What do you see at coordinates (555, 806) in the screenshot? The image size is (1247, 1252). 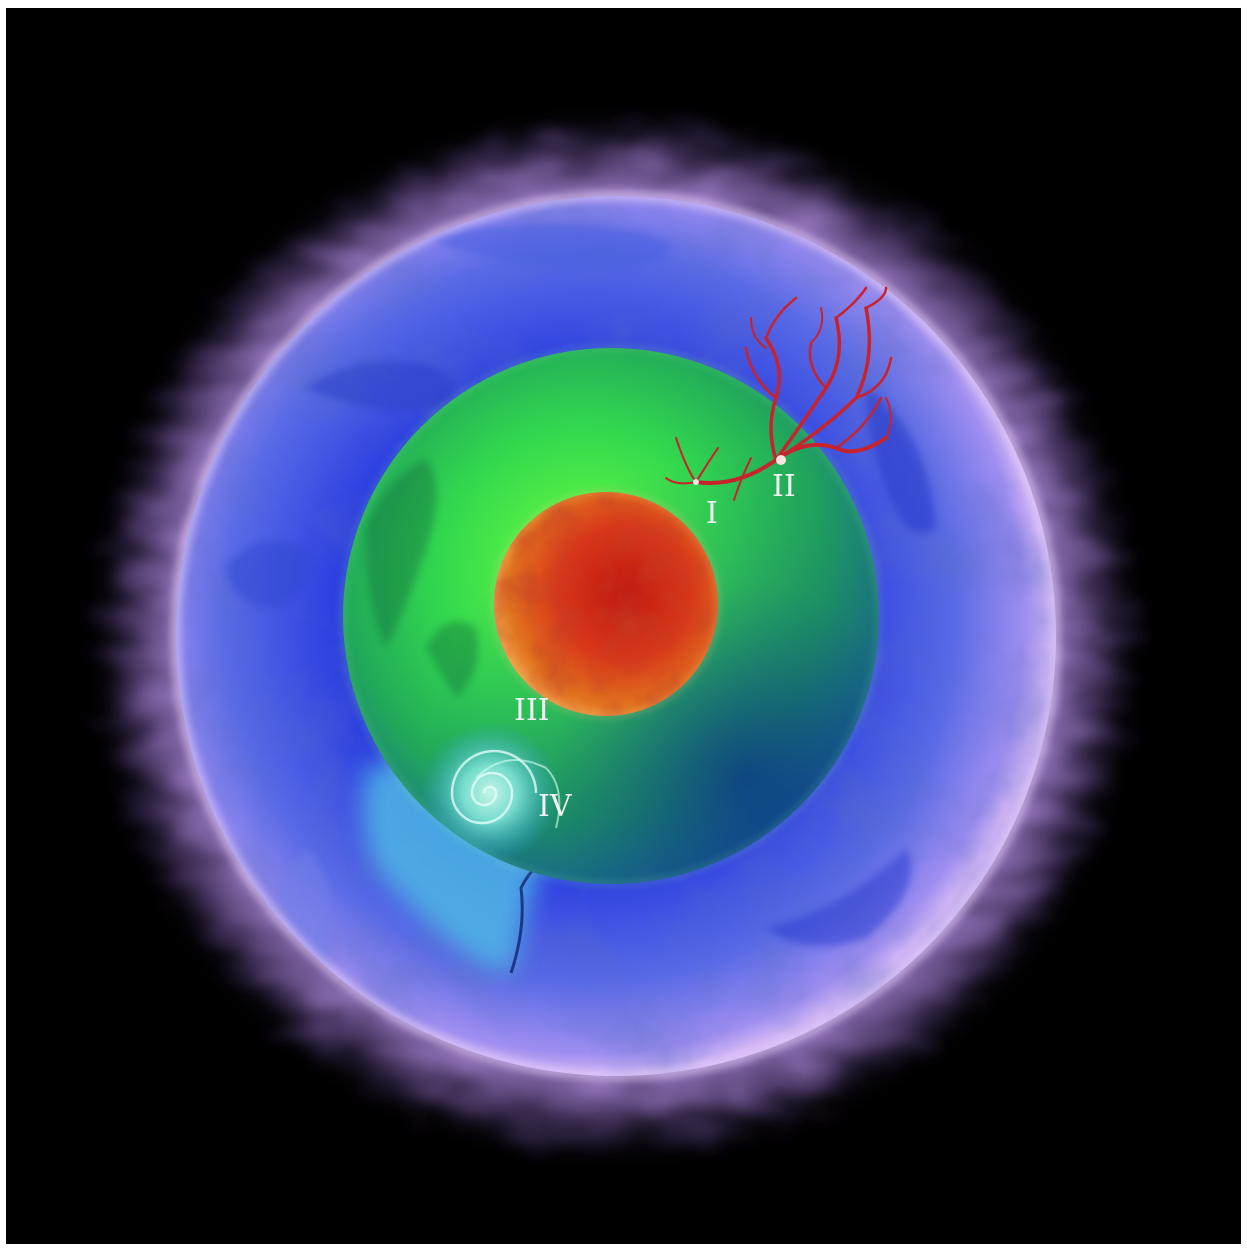 I see `label-iv: IV` at bounding box center [555, 806].